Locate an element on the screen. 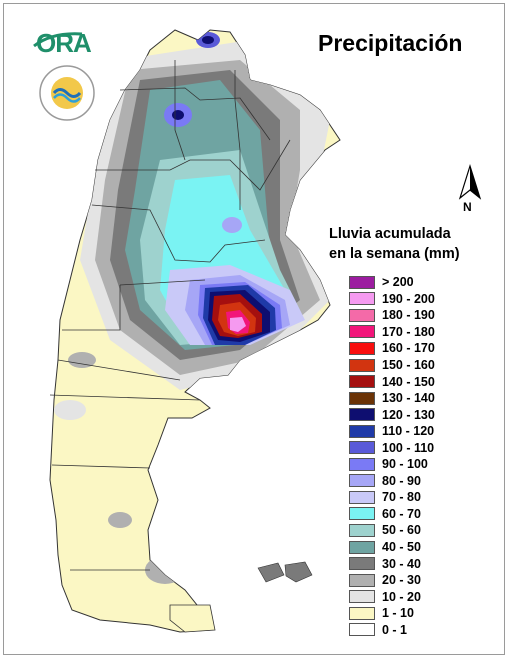 Image resolution: width=510 pixels, height=660 pixels. legend-label: 20 - 30 is located at coordinates (401, 580).